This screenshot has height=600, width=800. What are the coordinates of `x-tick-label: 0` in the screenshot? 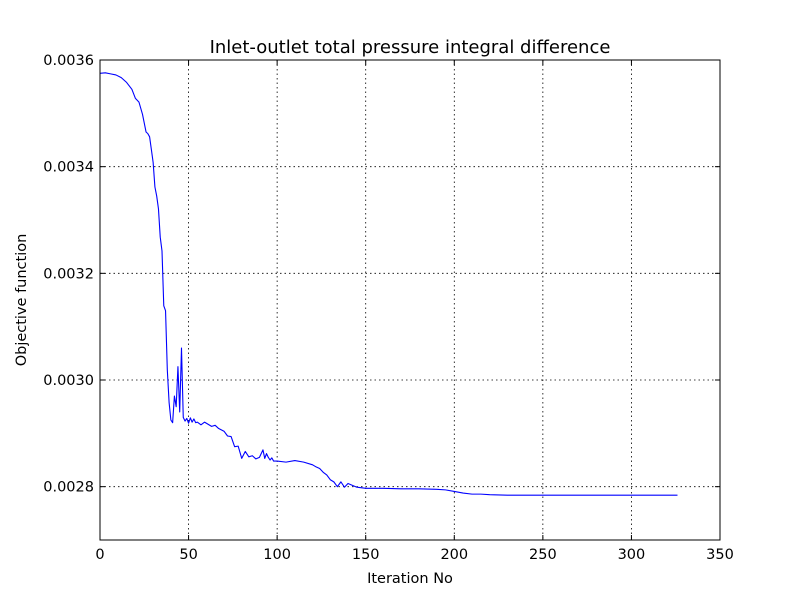 It's located at (99, 555).